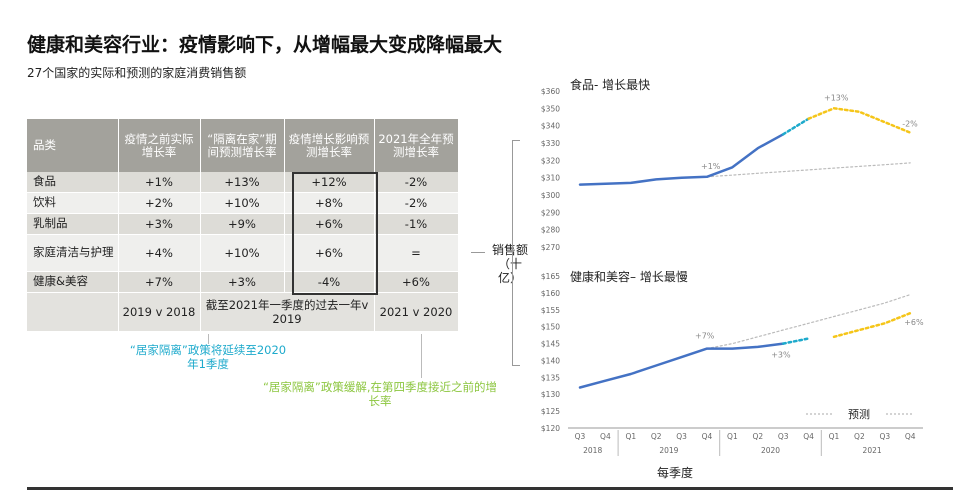 The width and height of the screenshot is (978, 493). What do you see at coordinates (329, 145) in the screenshot?
I see `header-impact: 疫情增长影响预测增长率` at bounding box center [329, 145].